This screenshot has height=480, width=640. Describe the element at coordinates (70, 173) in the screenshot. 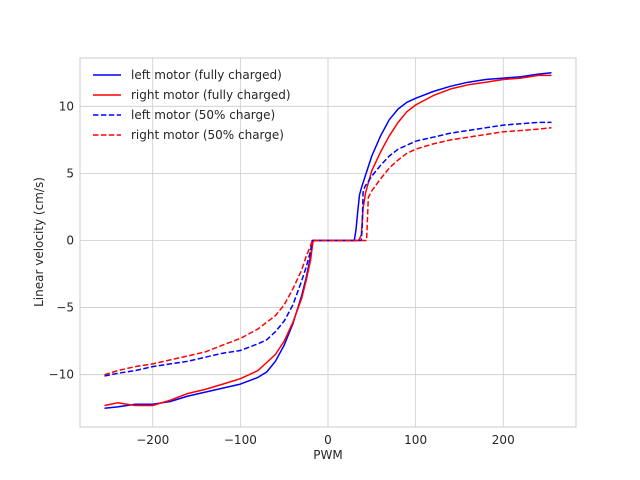

I see `y-tick-label: 5` at that location.